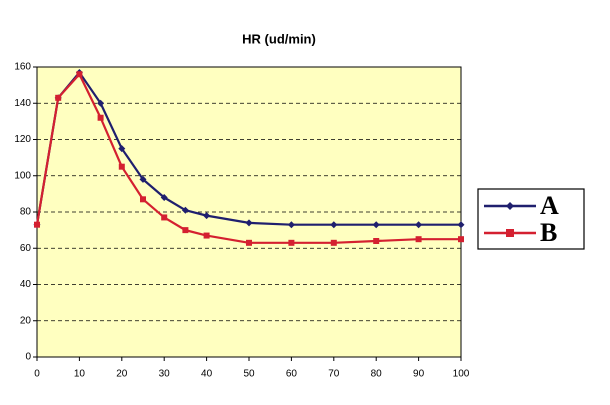  I want to click on legend-label: A, so click(549, 205).